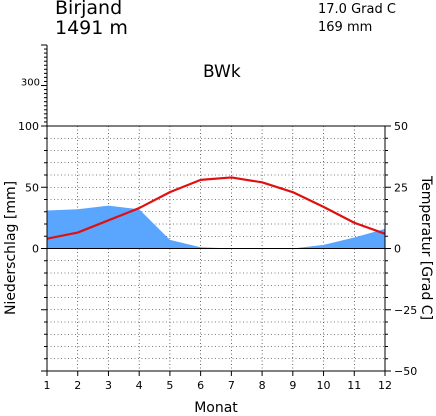 The width and height of the screenshot is (436, 416). I want to click on right-tick-label: −25, so click(405, 310).